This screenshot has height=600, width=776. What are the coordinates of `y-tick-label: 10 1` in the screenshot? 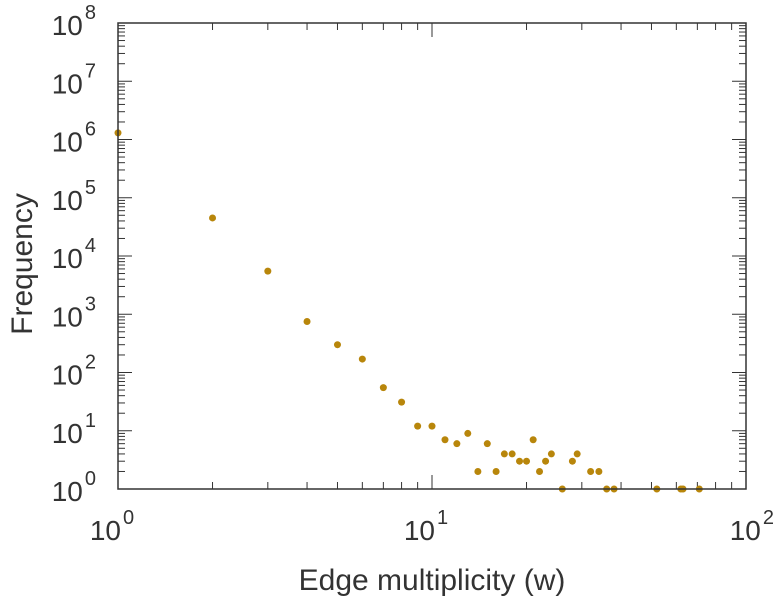 It's located at (74, 429).